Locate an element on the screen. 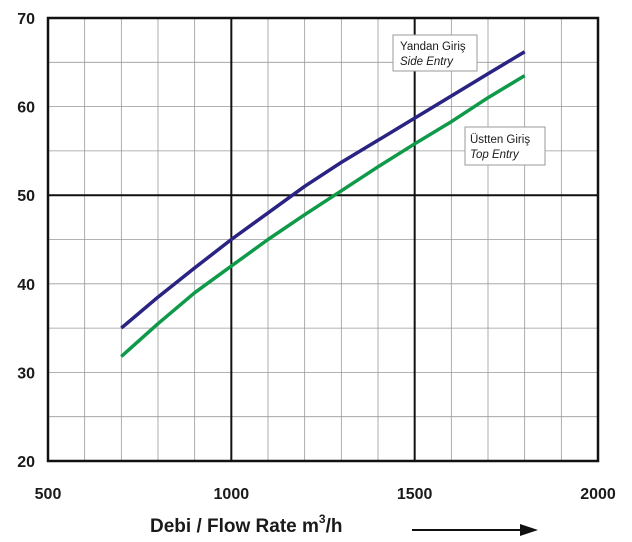 The height and width of the screenshot is (542, 632). x-axis-title: Debi / Flow Rate m3/h is located at coordinates (344, 524).